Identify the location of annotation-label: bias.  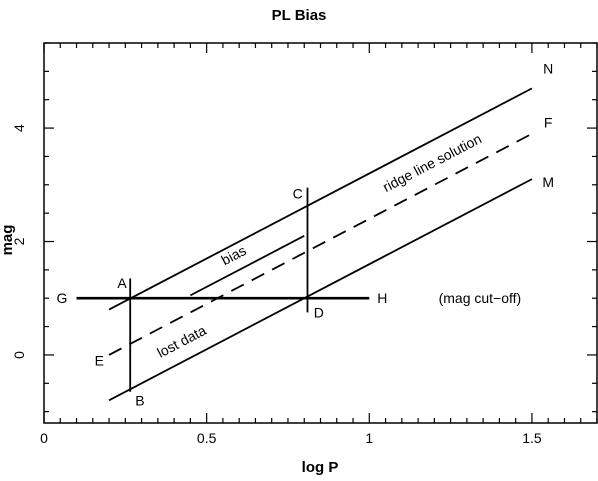
(234, 255).